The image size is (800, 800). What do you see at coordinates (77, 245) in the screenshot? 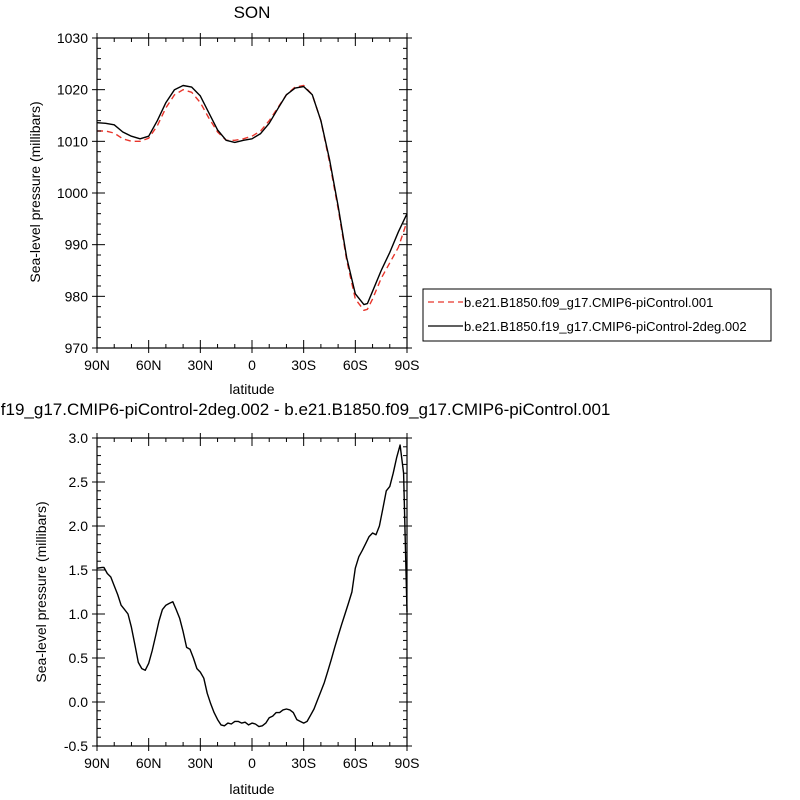
I see `y-tick-label: 990` at bounding box center [77, 245].